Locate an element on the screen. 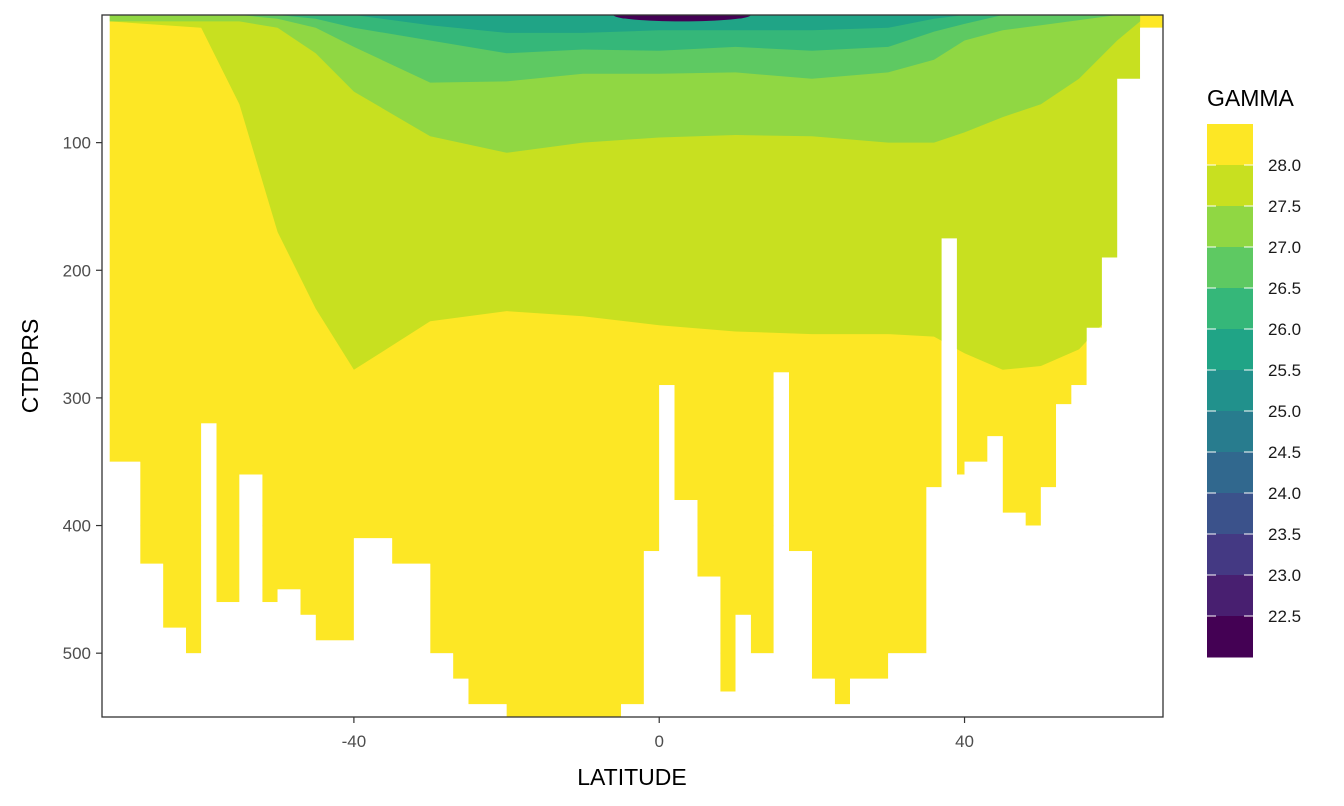 The width and height of the screenshot is (1344, 806). x-tick-label: 0 is located at coordinates (658, 741).